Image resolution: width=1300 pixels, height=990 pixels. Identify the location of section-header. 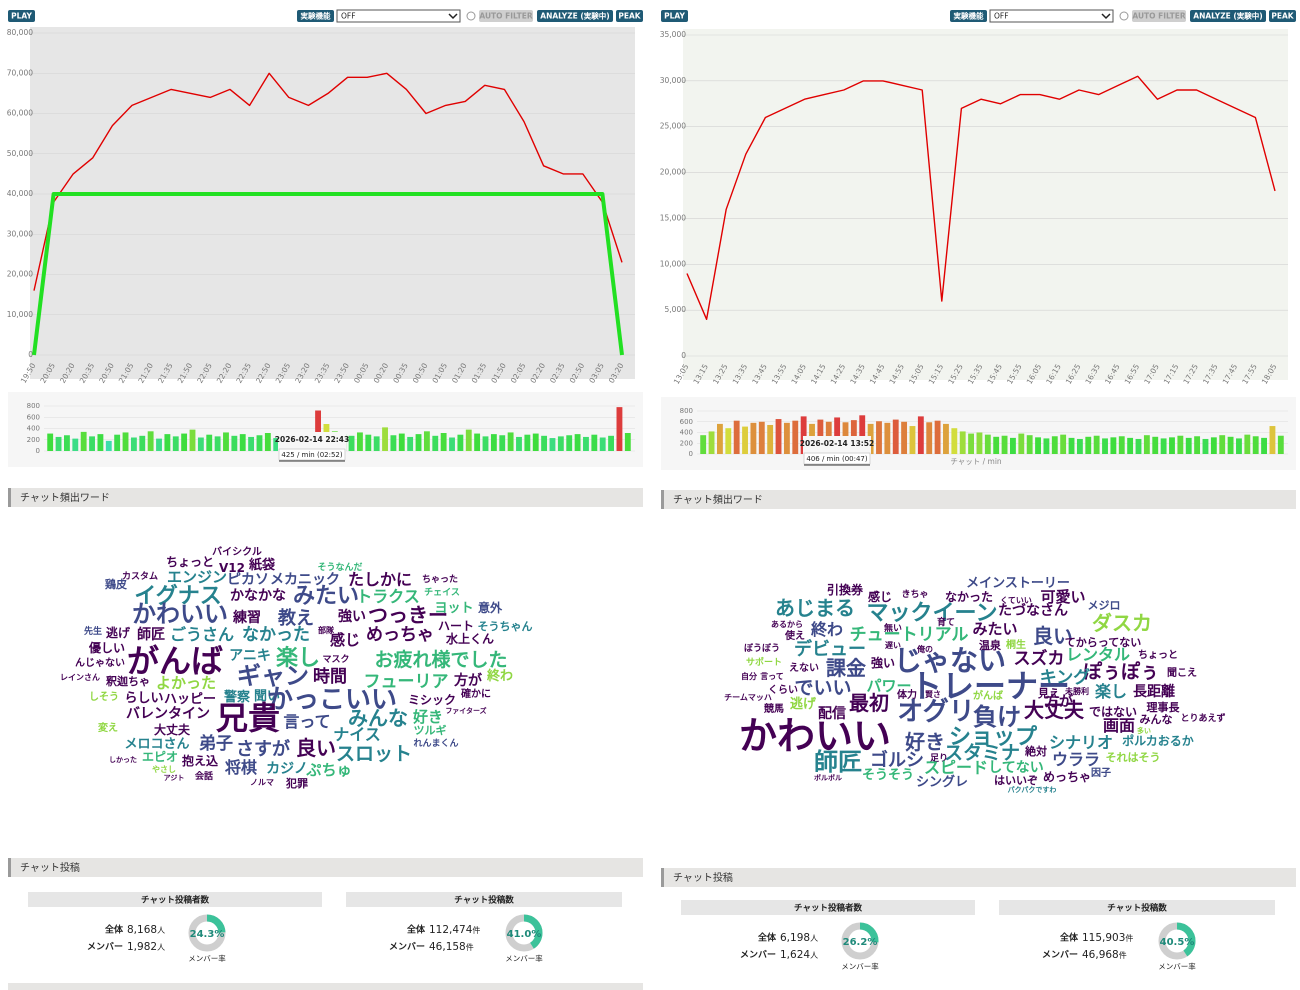
(978, 499).